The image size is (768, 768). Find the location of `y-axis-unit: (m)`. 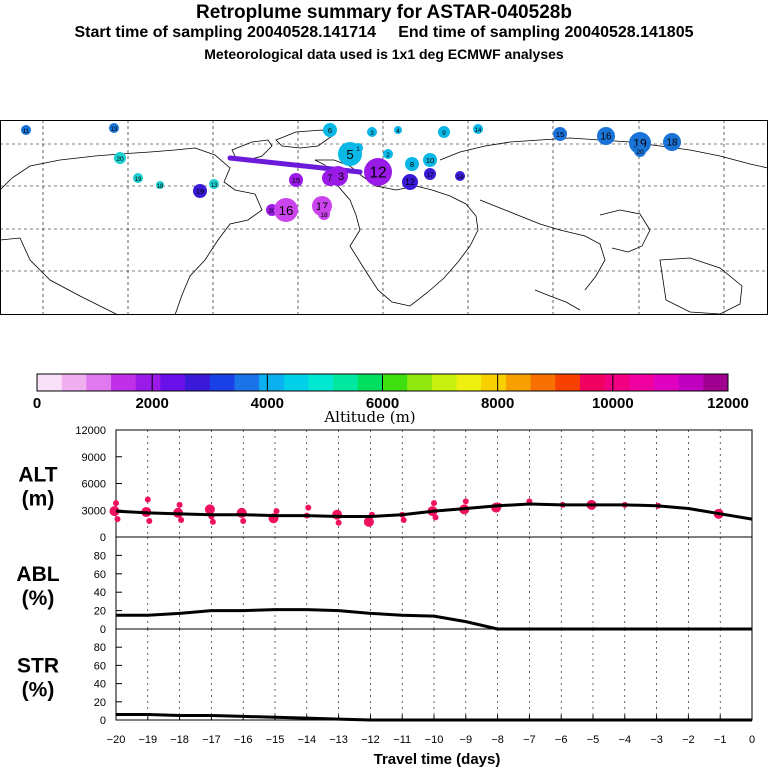

y-axis-unit: (m) is located at coordinates (38, 499).